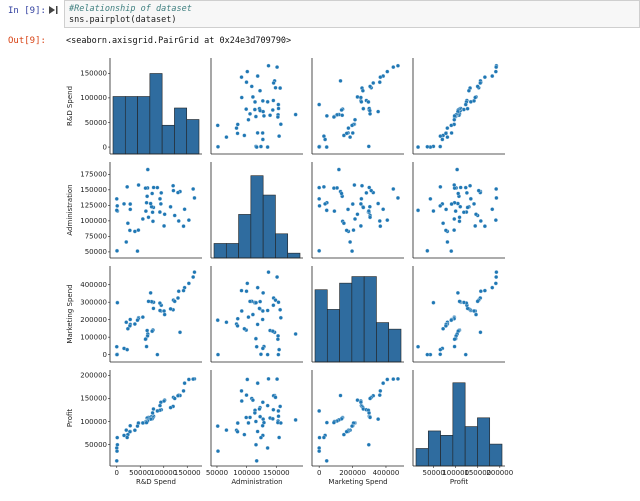 The image size is (640, 501). Describe the element at coordinates (93, 337) in the screenshot. I see `y-tick-label: 100000` at that location.